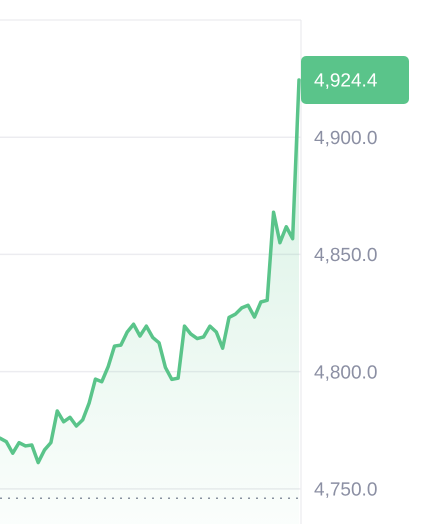  What do you see at coordinates (346, 489) in the screenshot?
I see `y-tick-label: 4,750.0` at bounding box center [346, 489].